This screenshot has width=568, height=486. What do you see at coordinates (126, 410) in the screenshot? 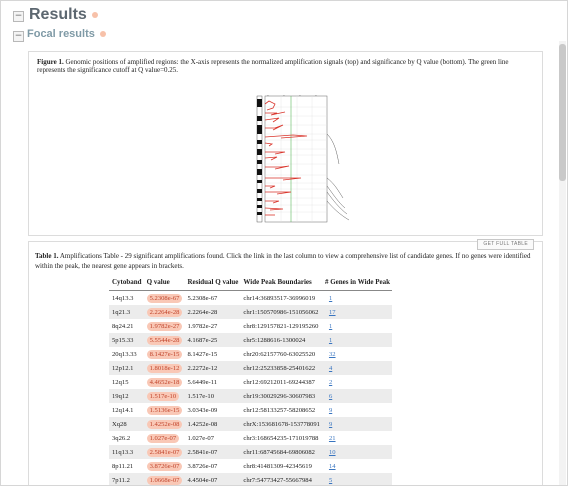
I see `cytoband-cell: 12q14.1` at bounding box center [126, 410].